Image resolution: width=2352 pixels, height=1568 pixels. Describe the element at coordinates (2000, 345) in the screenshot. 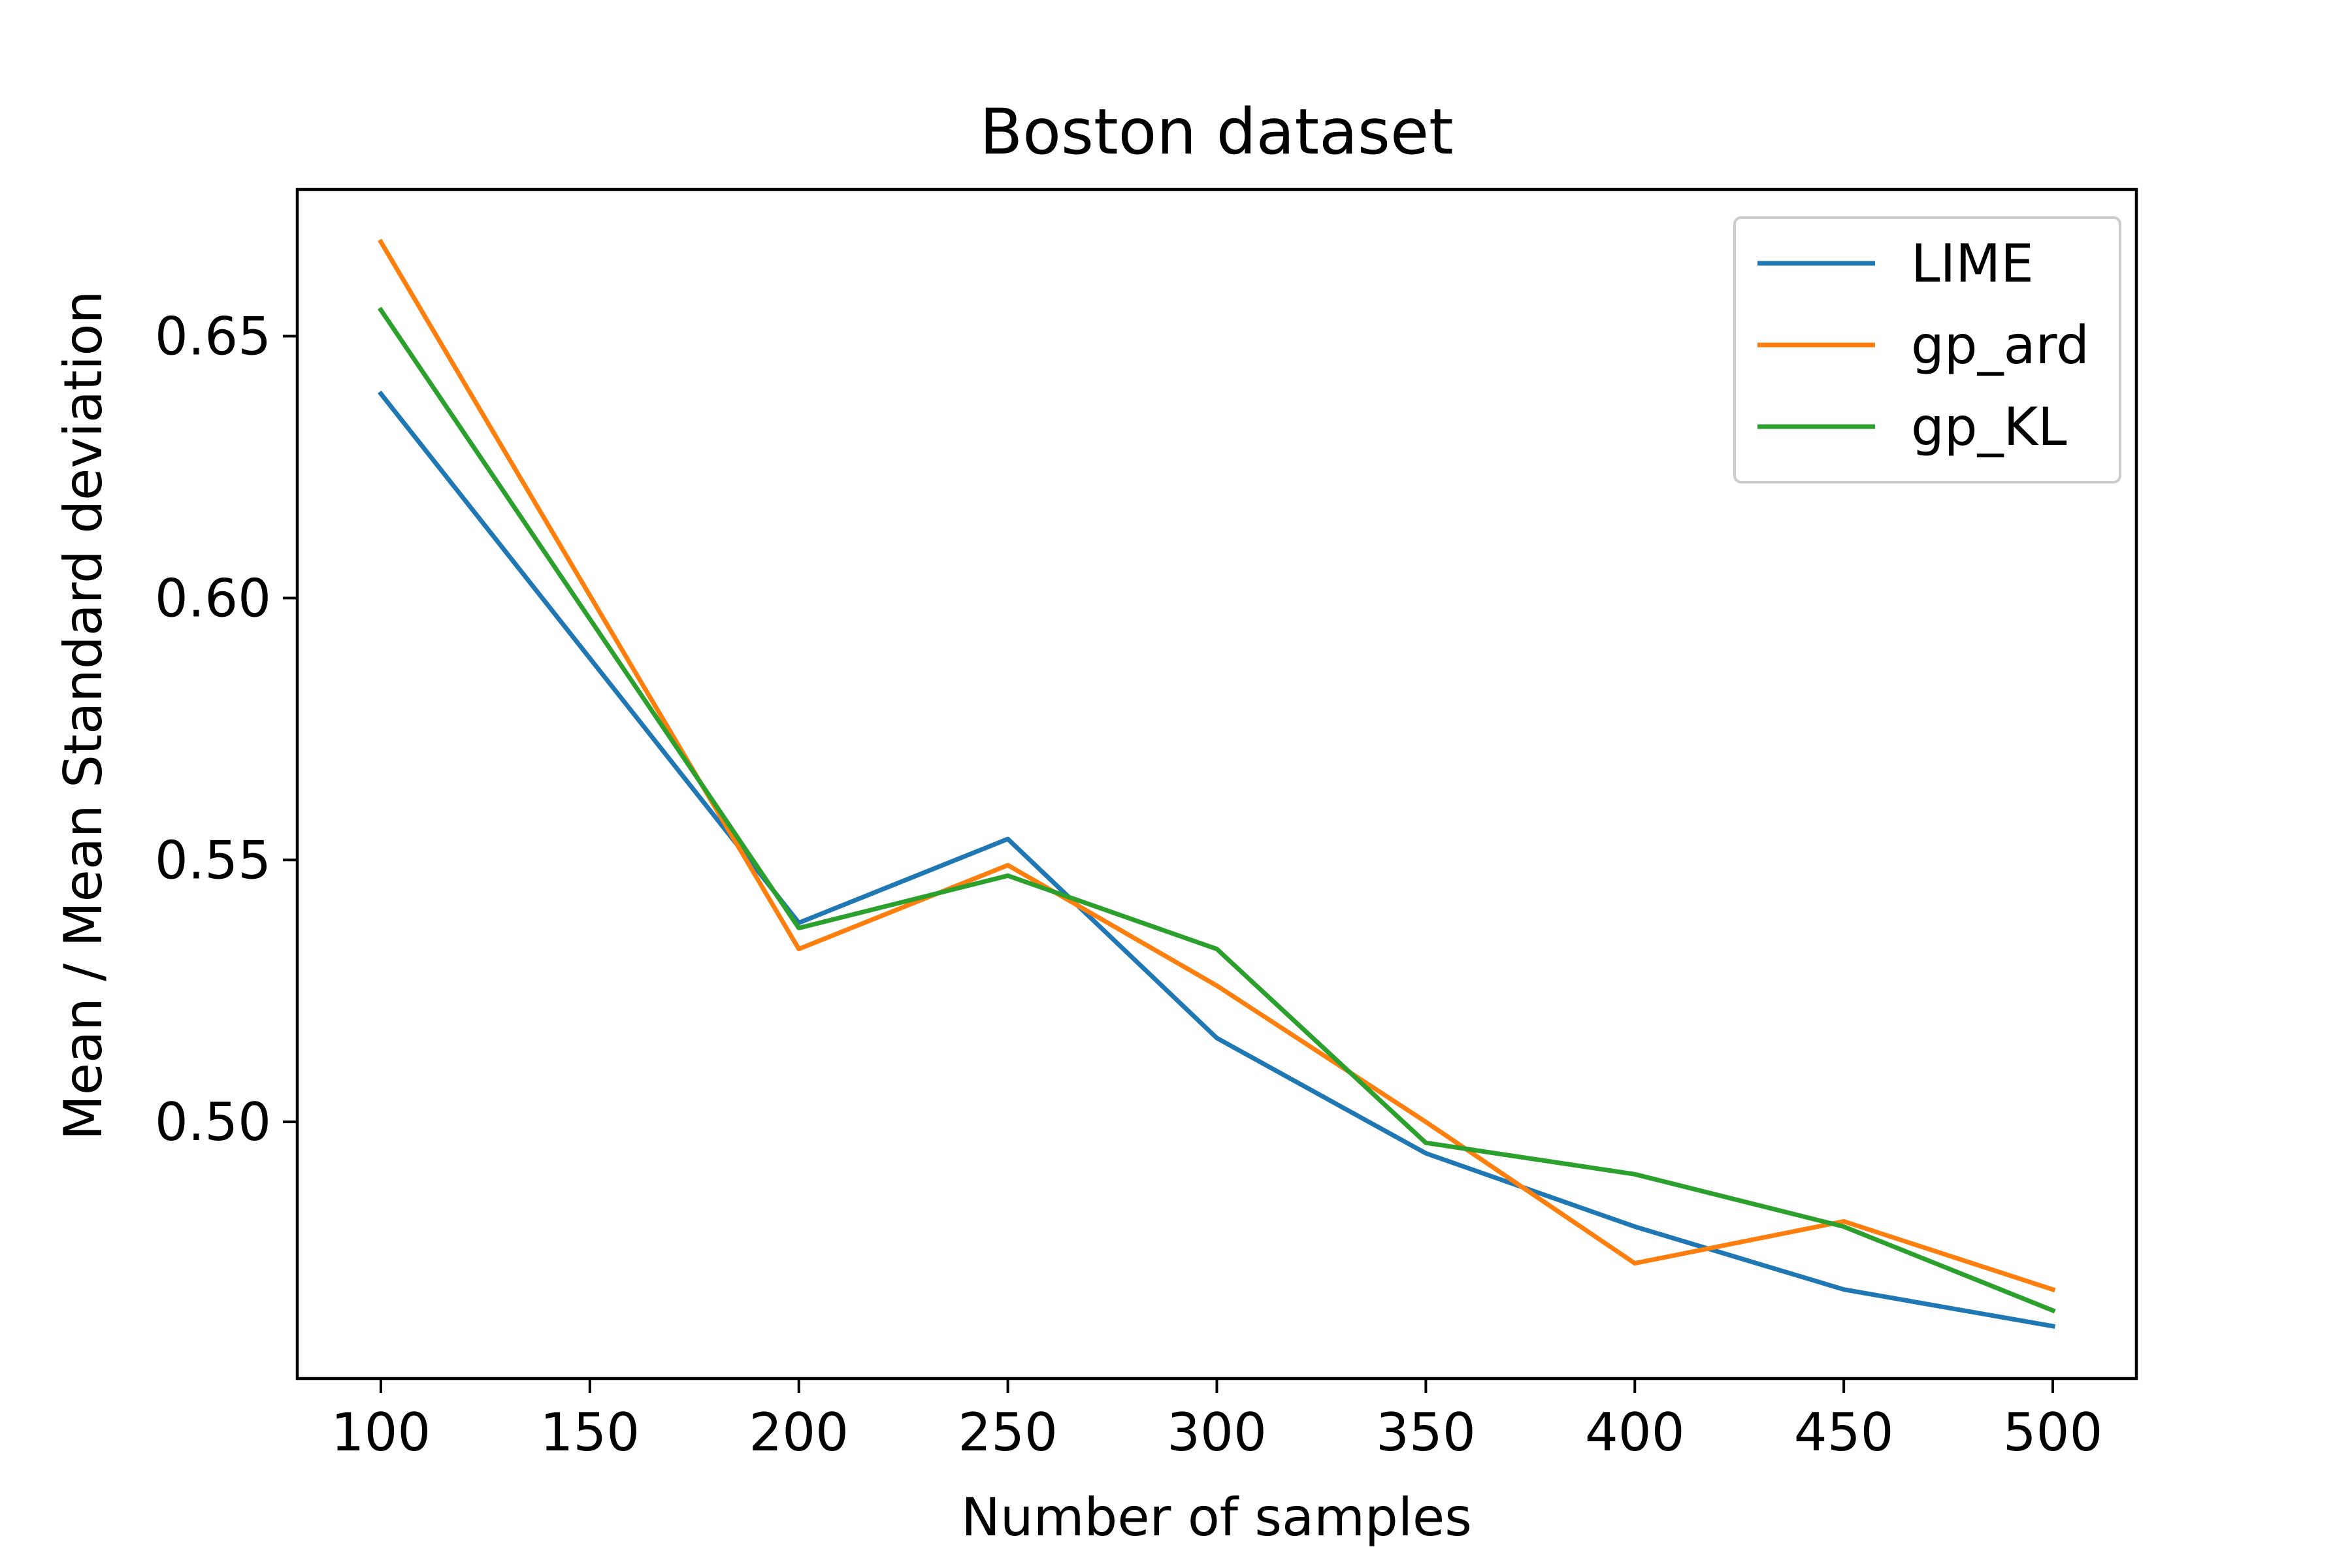

I see `legend-label: gp_ard` at that location.